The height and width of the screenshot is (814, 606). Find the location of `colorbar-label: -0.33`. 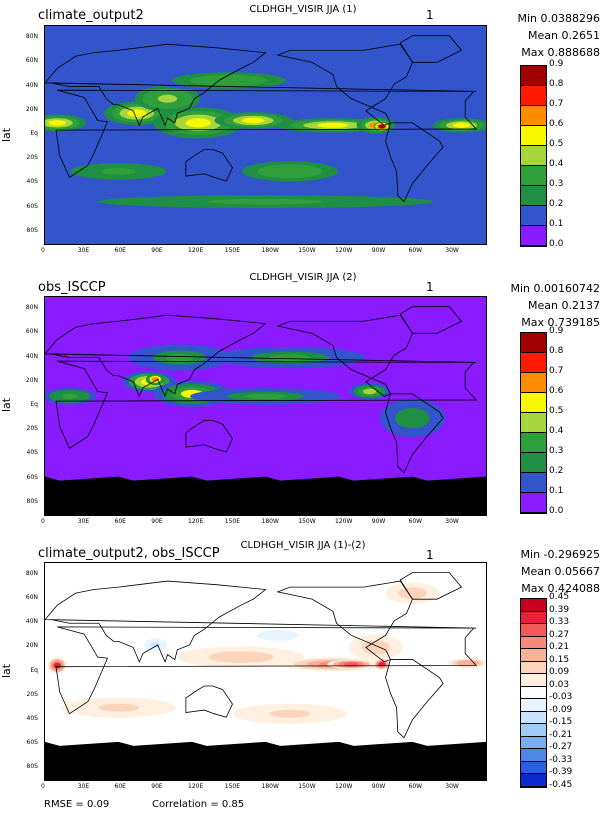

colorbar-label: -0.33 is located at coordinates (561, 759).